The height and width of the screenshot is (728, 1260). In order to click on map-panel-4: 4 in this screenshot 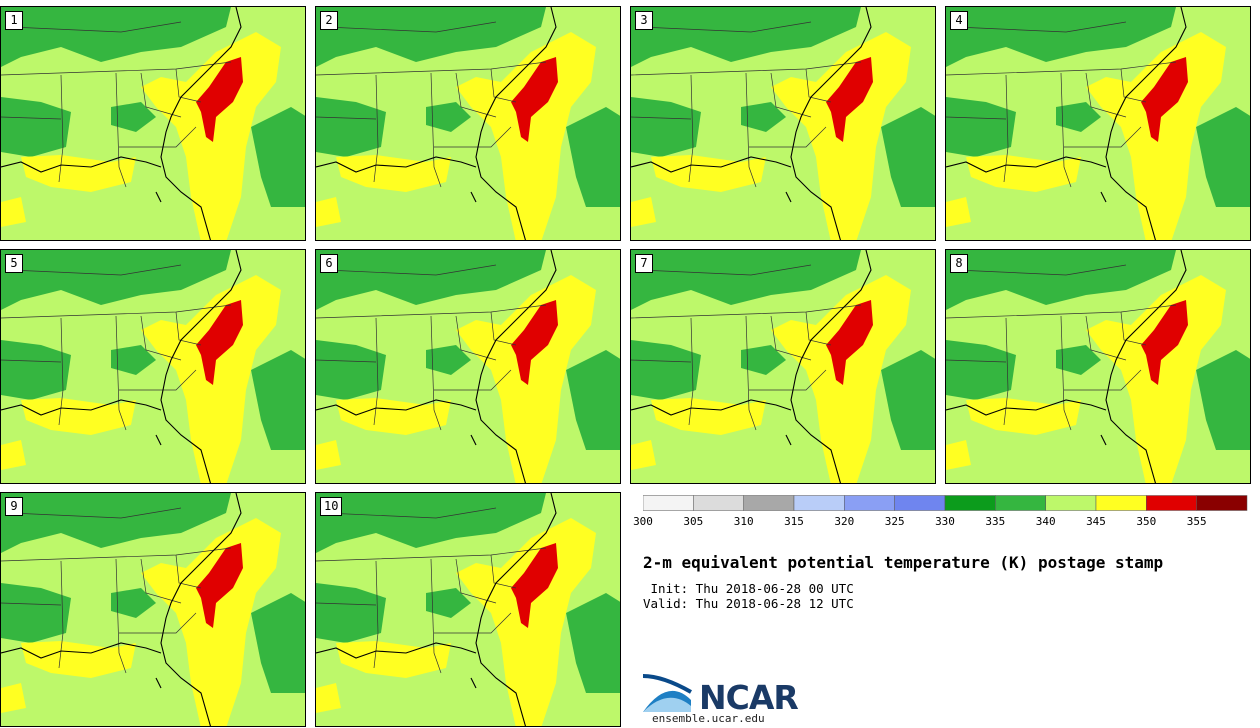, I will do `click(1098, 123)`.